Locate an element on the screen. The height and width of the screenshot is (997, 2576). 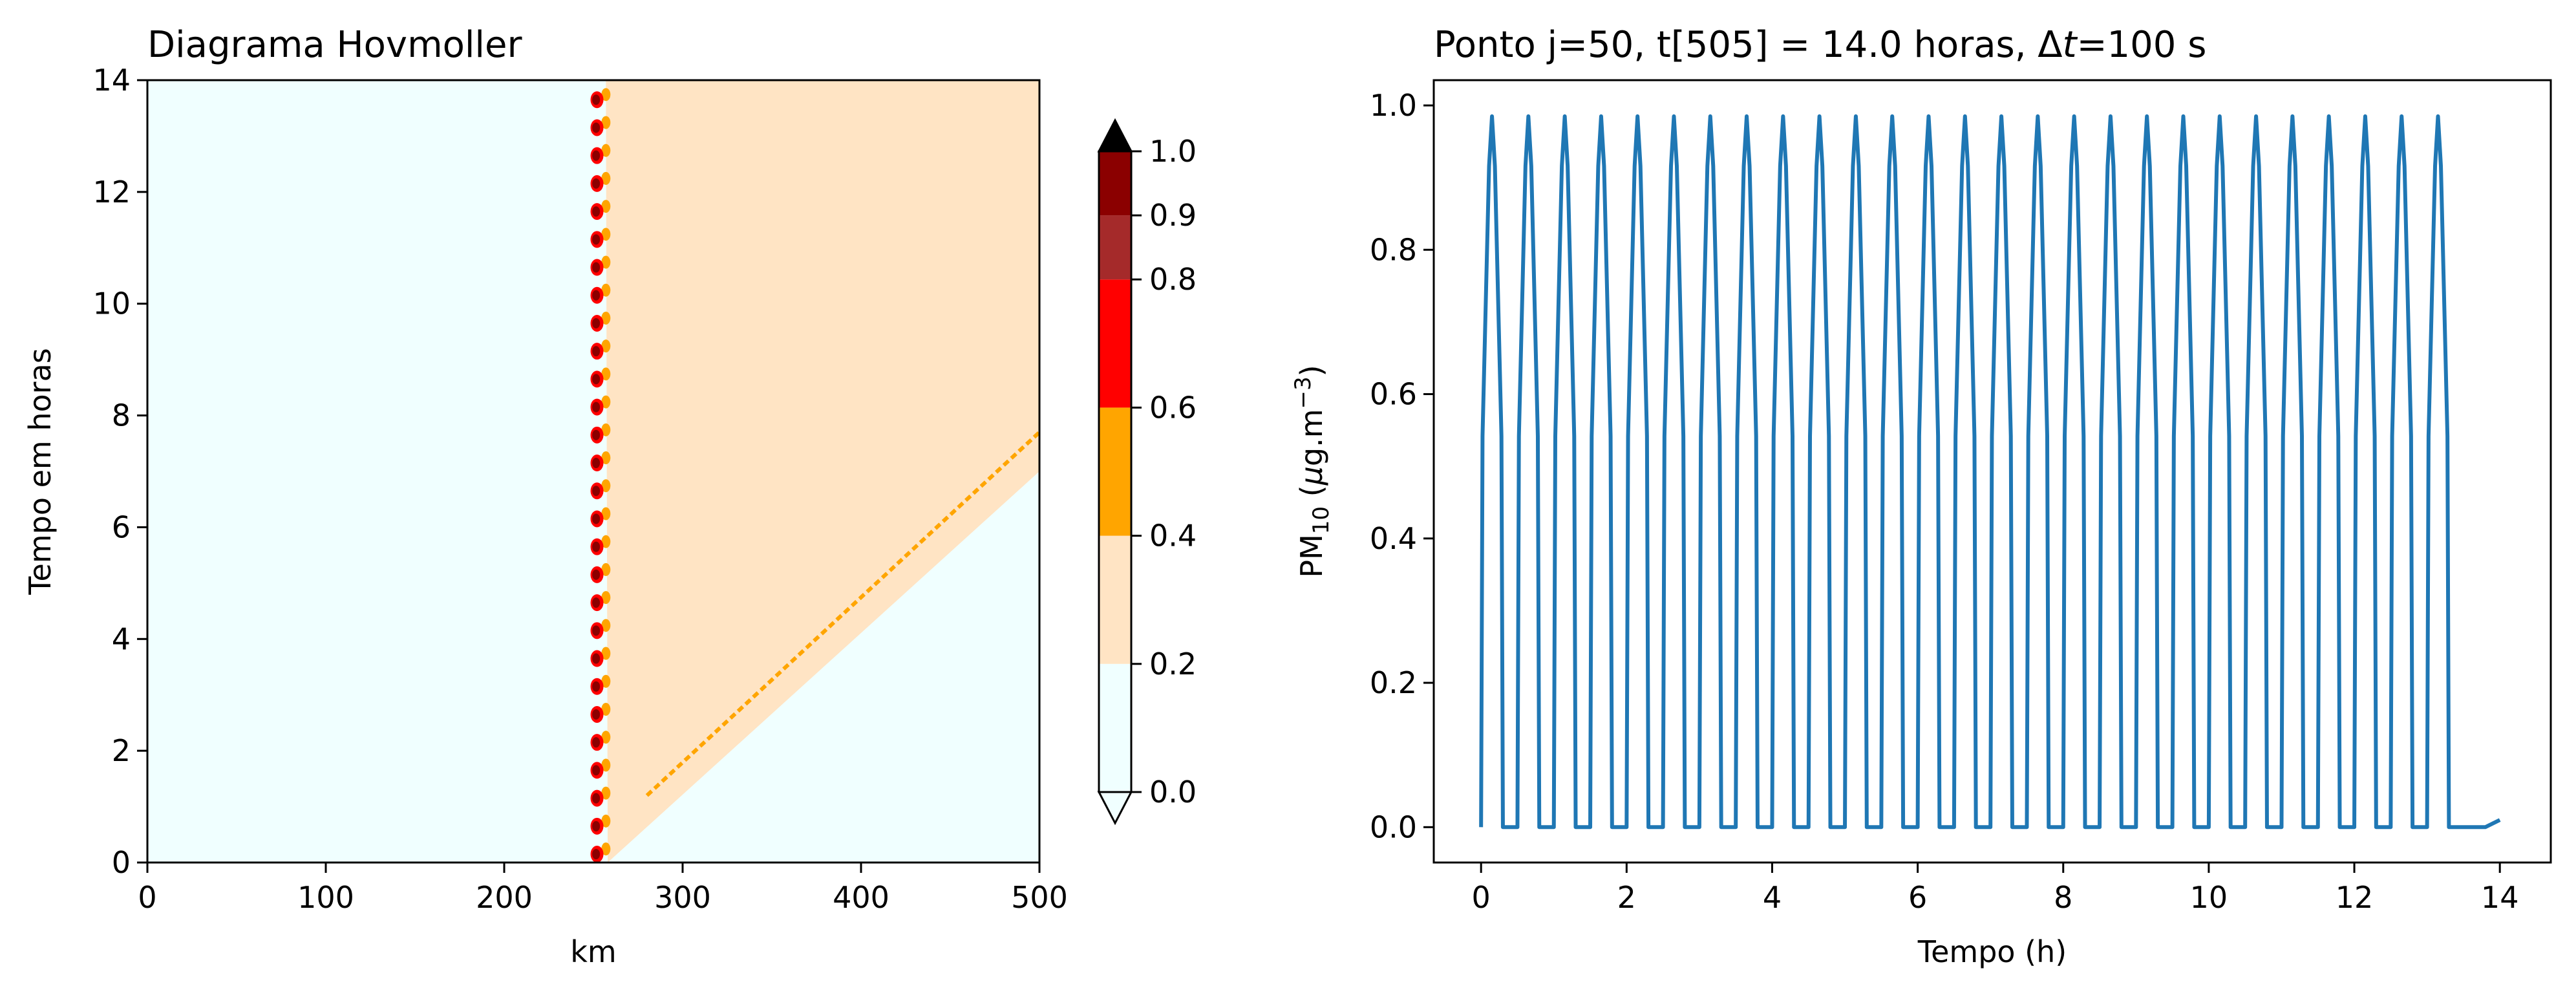
peak-front-line is located at coordinates (842, 614).